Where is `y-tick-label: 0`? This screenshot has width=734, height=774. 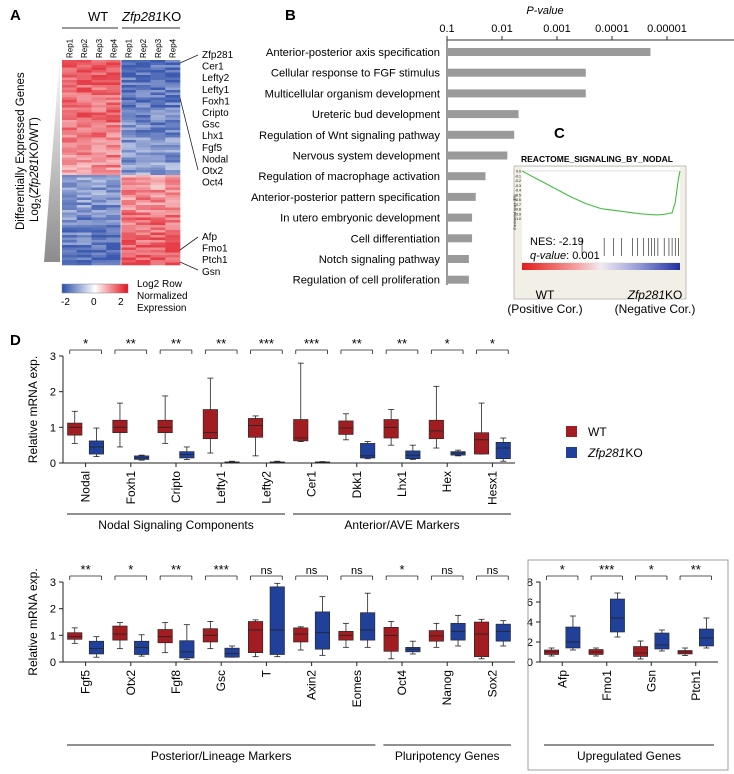
y-tick-label: 0 is located at coordinates (53, 663).